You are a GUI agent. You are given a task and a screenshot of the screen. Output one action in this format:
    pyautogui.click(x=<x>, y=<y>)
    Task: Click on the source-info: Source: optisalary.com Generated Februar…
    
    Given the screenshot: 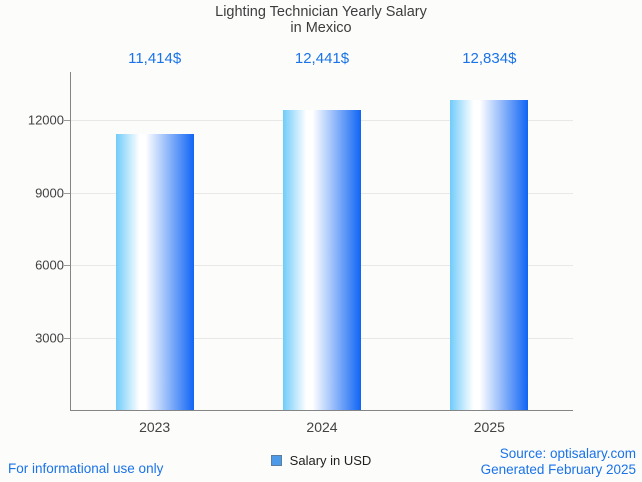 What is the action you would take?
    pyautogui.click(x=558, y=462)
    